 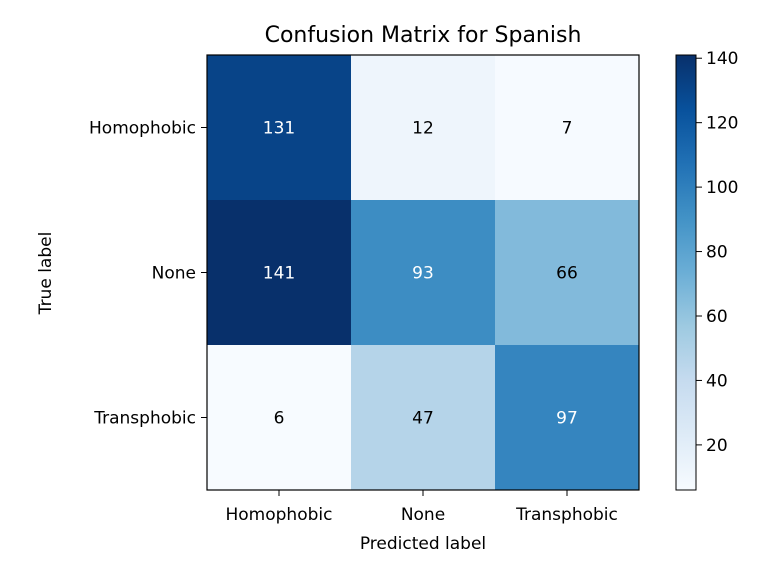 I want to click on heatmap-cell-r1-c1, so click(x=423, y=273).